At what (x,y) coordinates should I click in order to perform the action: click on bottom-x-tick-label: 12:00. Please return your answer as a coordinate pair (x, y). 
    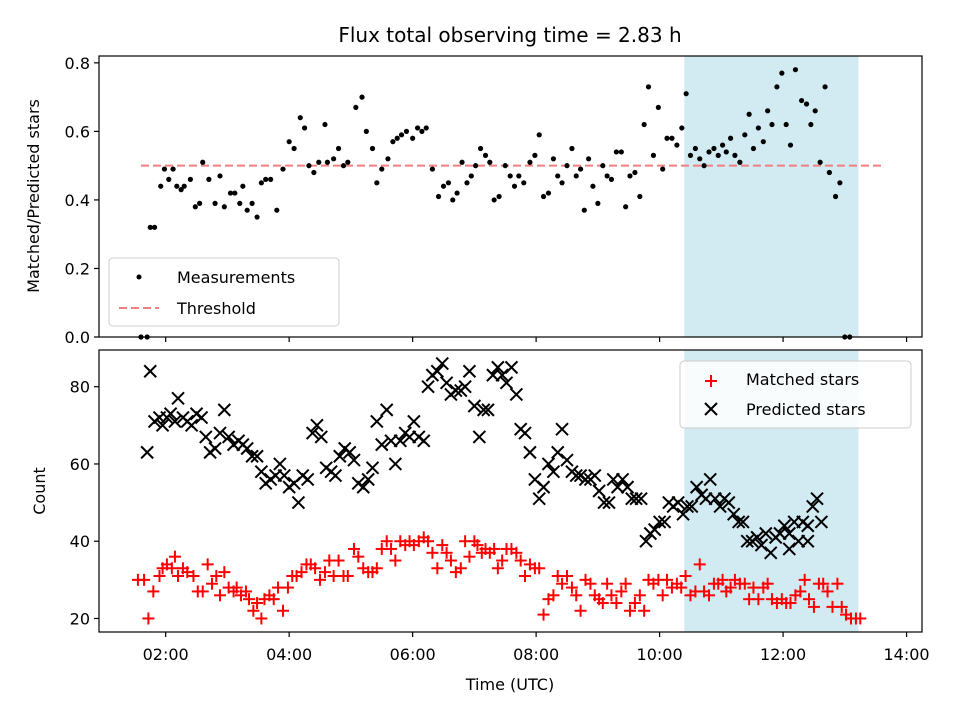
    Looking at the image, I should click on (783, 654).